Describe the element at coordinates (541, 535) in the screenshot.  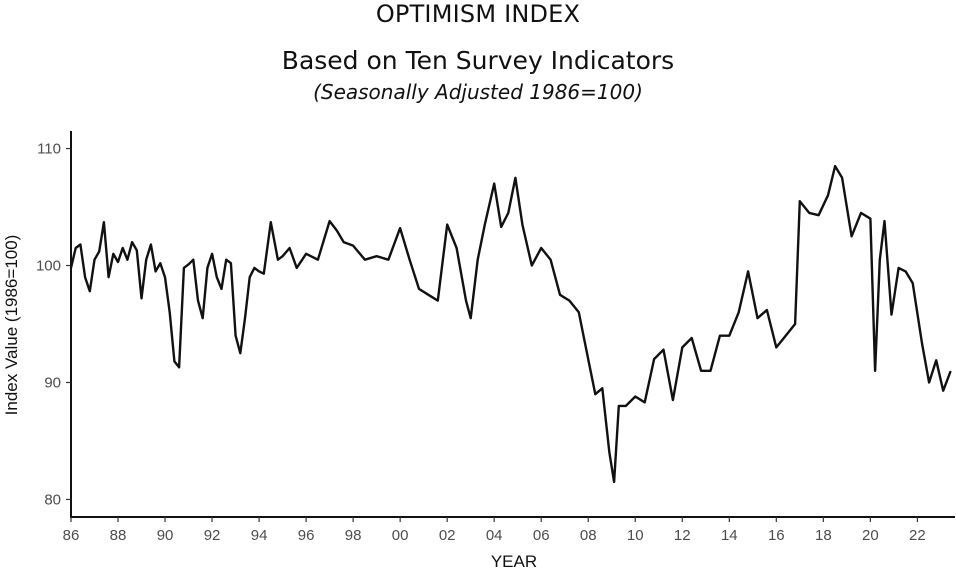
I see `x-tick-label: 06` at that location.